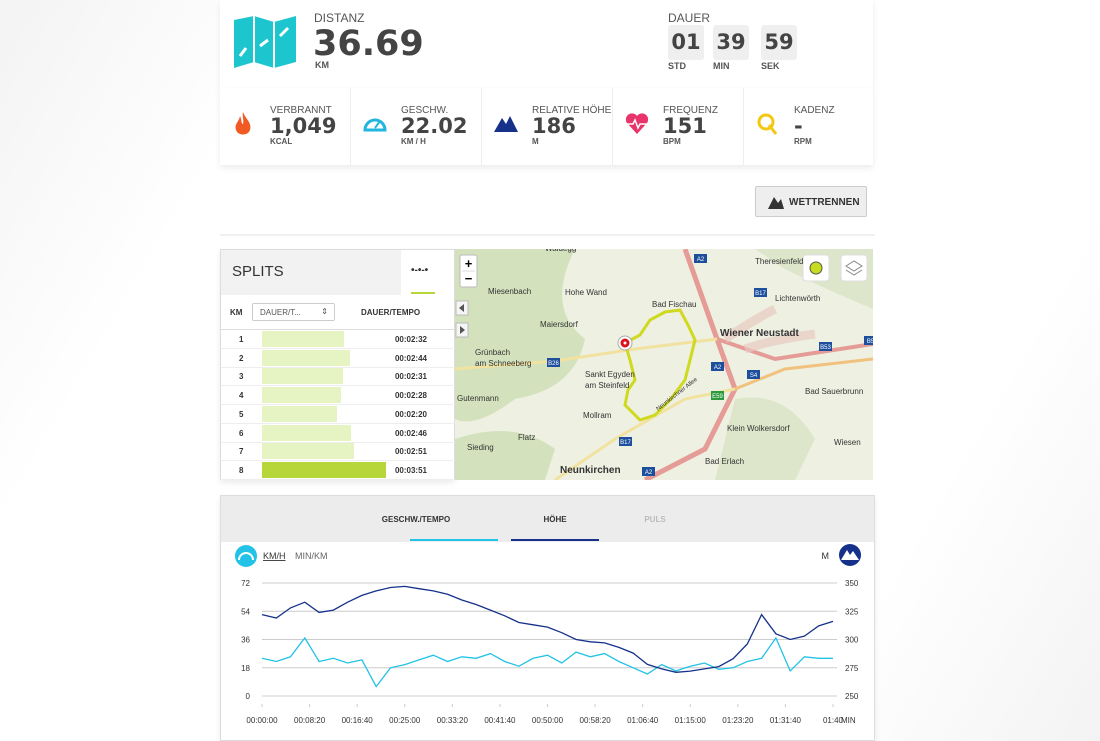  Describe the element at coordinates (814, 110) in the screenshot. I see `stat-label: KADENZ` at that location.